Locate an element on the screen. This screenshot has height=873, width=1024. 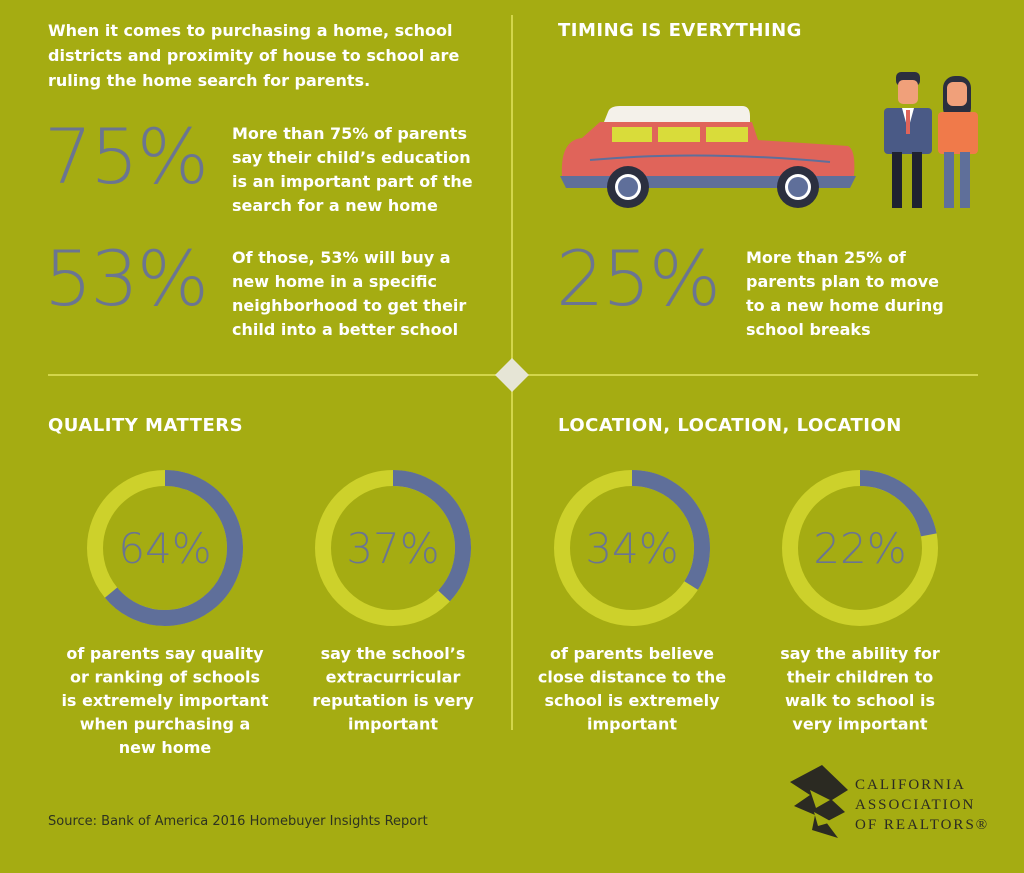
donut-caption: walk to school is is located at coordinates (860, 700).